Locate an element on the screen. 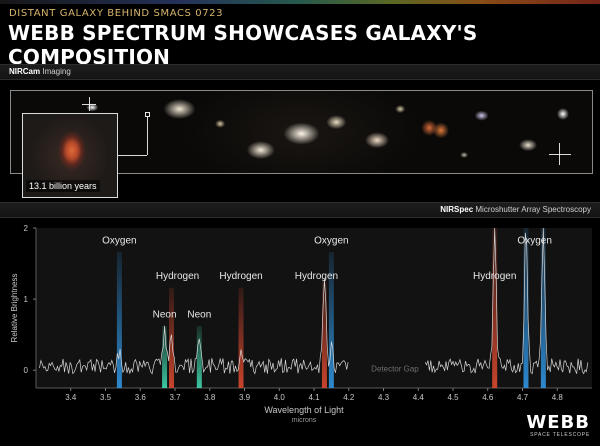 Image resolution: width=600 pixels, height=446 pixels. logo-main: WEBB is located at coordinates (558, 422).